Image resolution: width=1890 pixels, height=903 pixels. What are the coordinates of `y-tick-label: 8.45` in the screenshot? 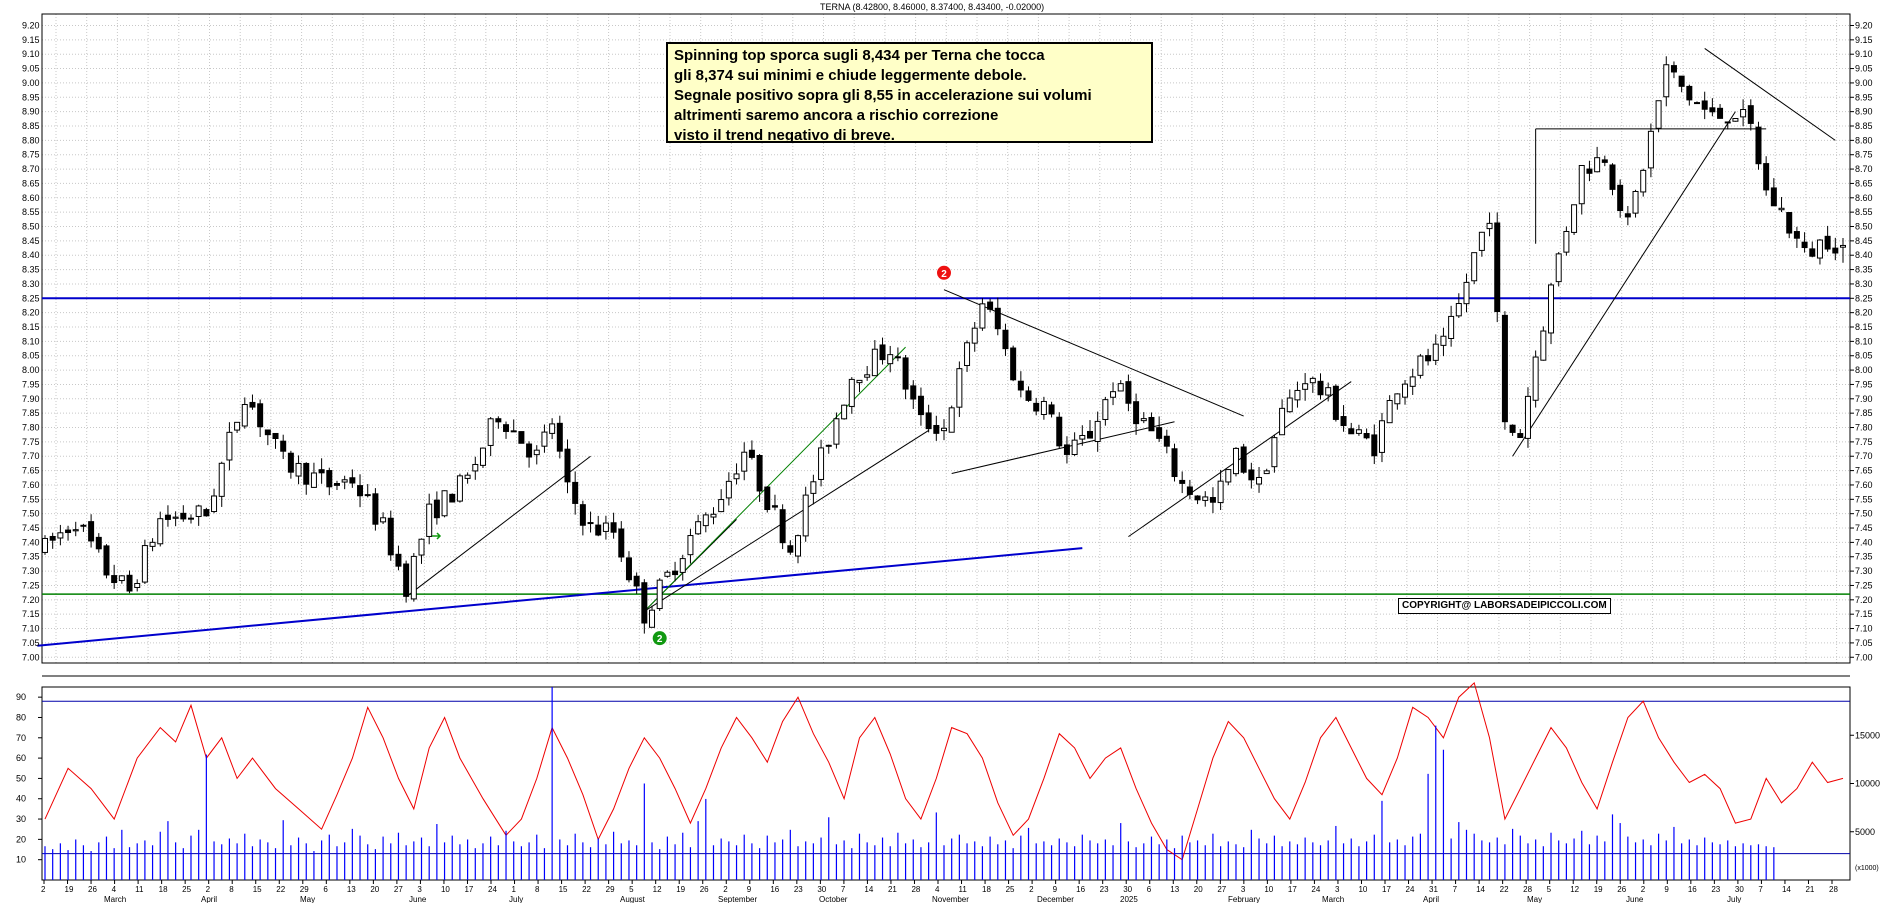 It's located at (1864, 241).